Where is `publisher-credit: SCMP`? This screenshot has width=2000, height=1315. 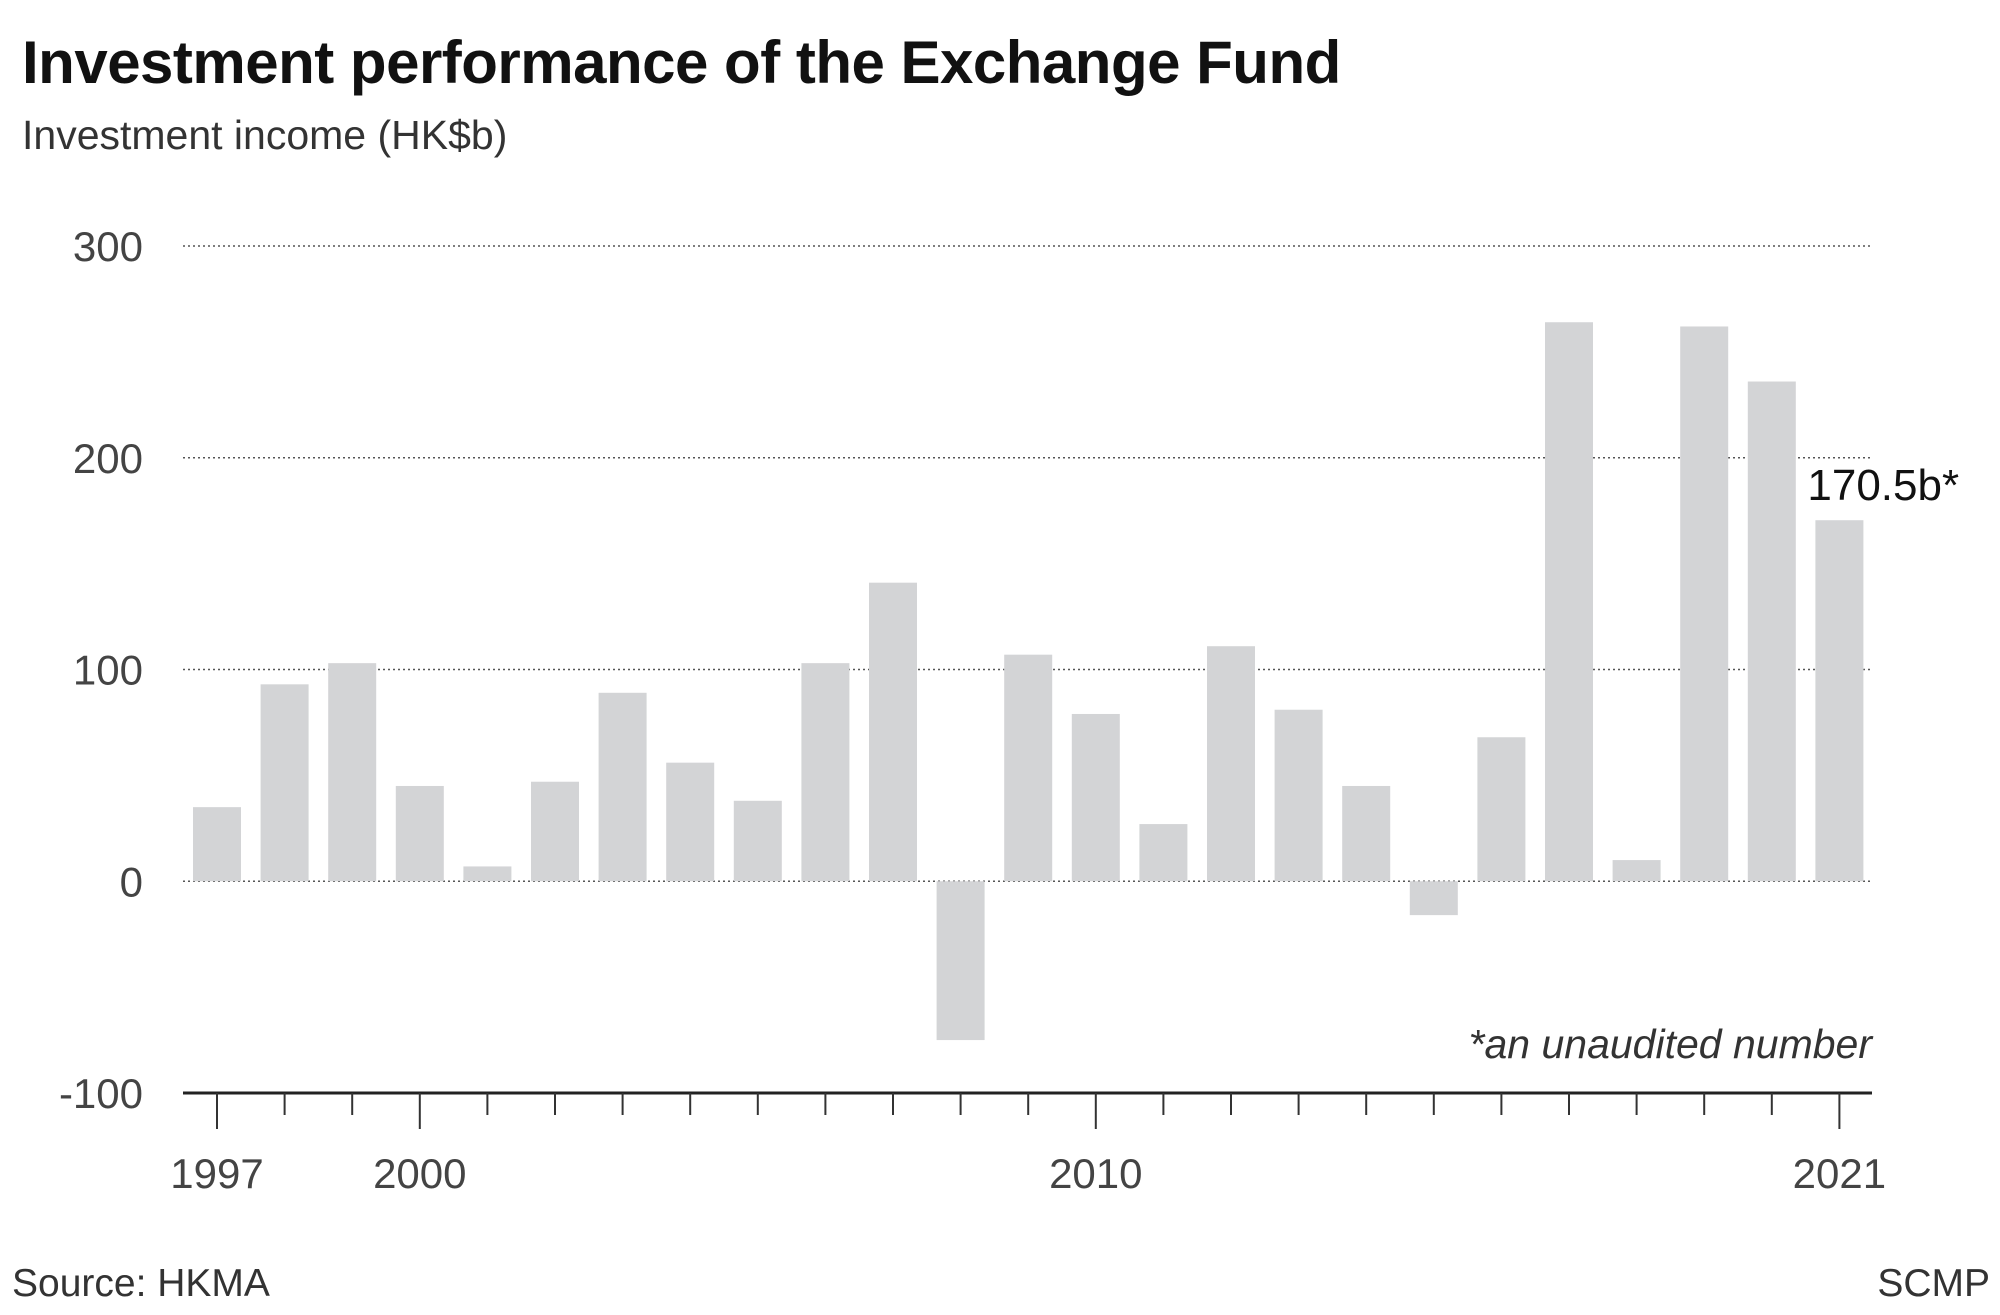
publisher-credit: SCMP is located at coordinates (1933, 1283).